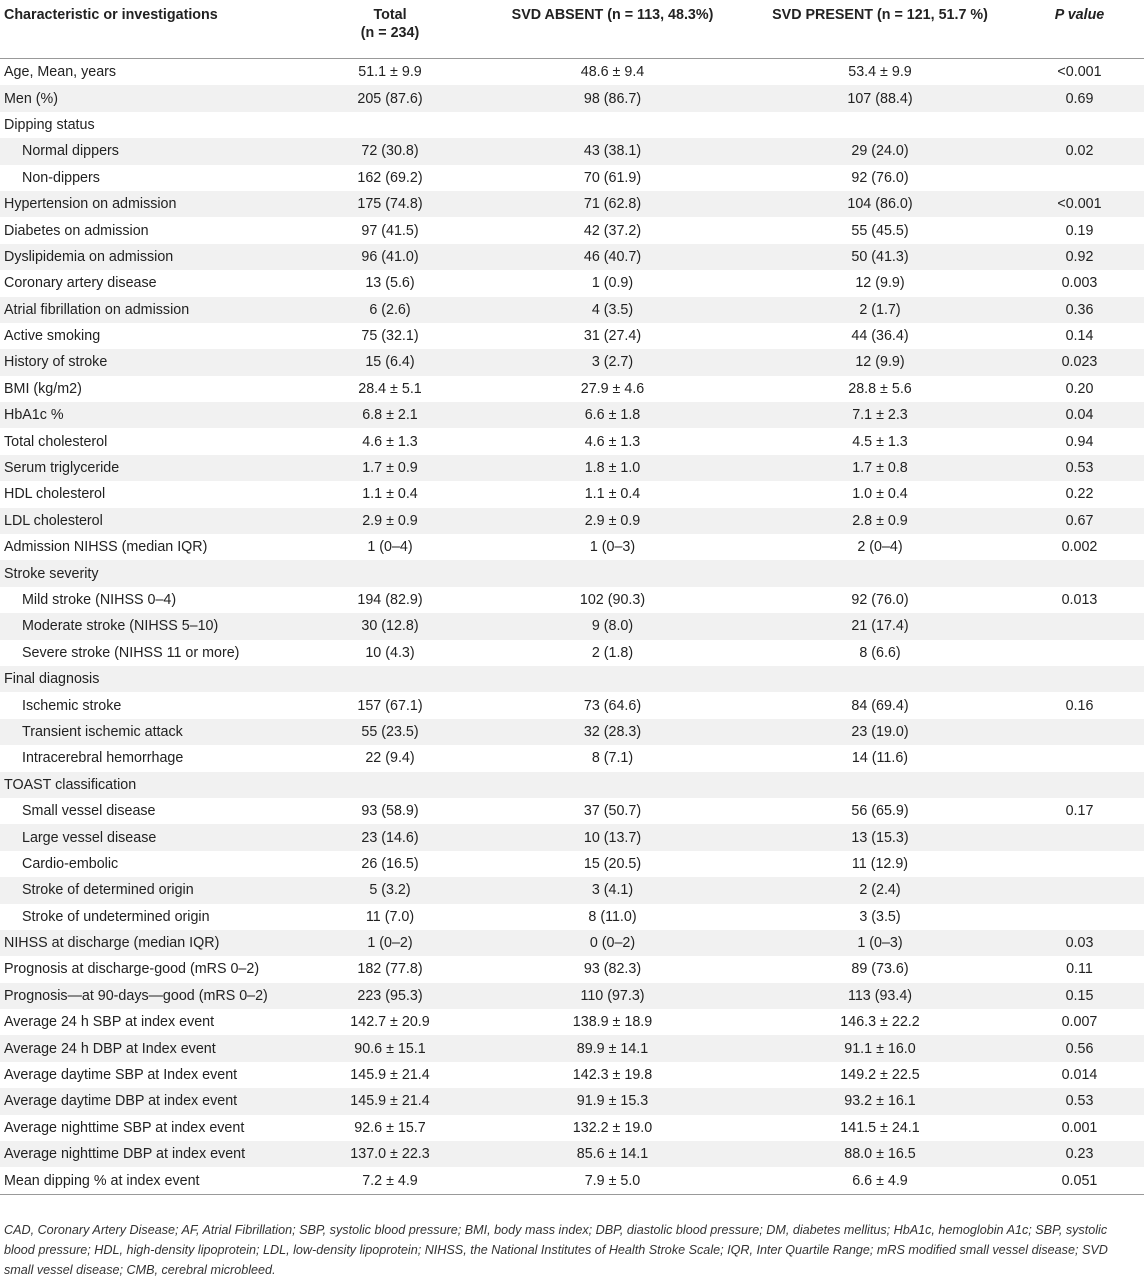 The width and height of the screenshot is (1144, 1285). Describe the element at coordinates (880, 1048) in the screenshot. I see `cell-svd-present: 91.1 ± 16.0` at that location.